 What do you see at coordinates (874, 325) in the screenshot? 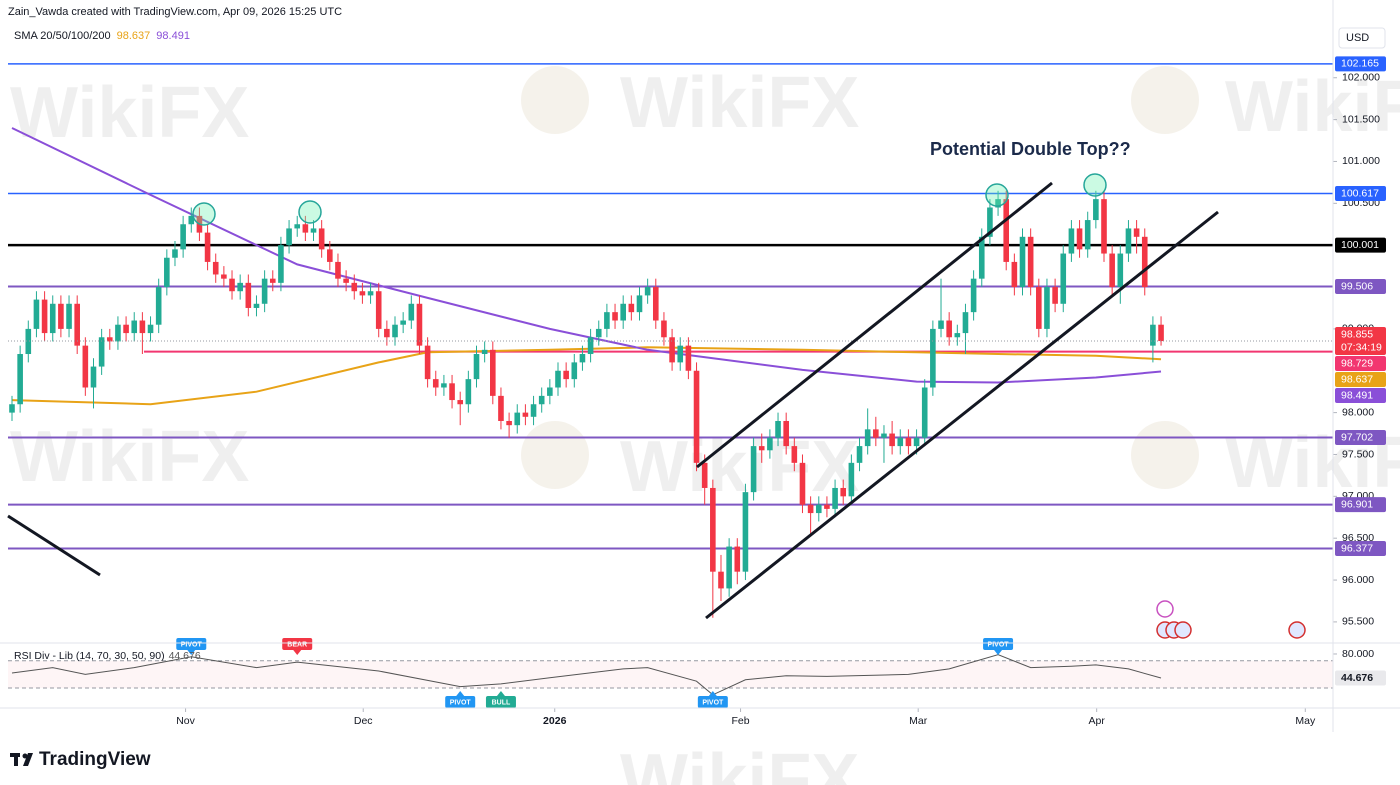
I see `channel-upper` at bounding box center [874, 325].